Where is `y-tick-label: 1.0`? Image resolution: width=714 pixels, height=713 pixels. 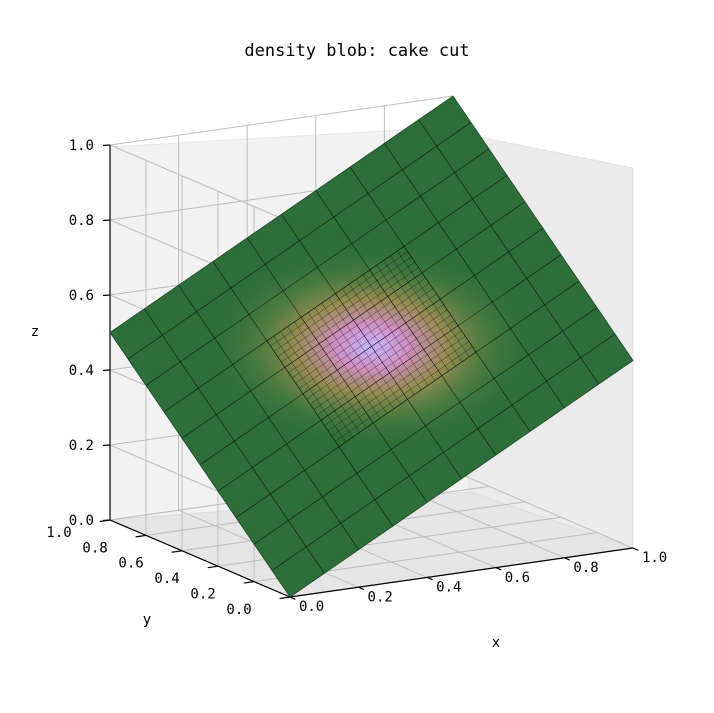
y-tick-label: 1.0 is located at coordinates (58, 533).